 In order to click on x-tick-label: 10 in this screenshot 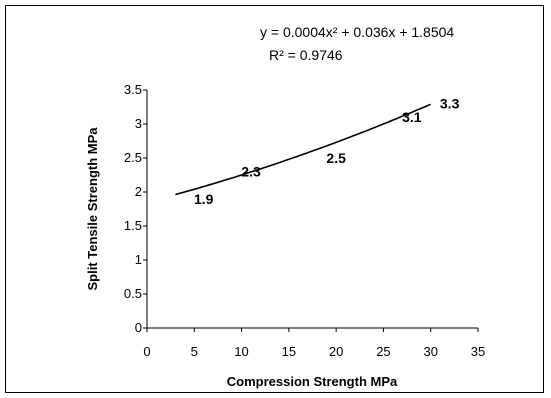, I will do `click(241, 351)`.